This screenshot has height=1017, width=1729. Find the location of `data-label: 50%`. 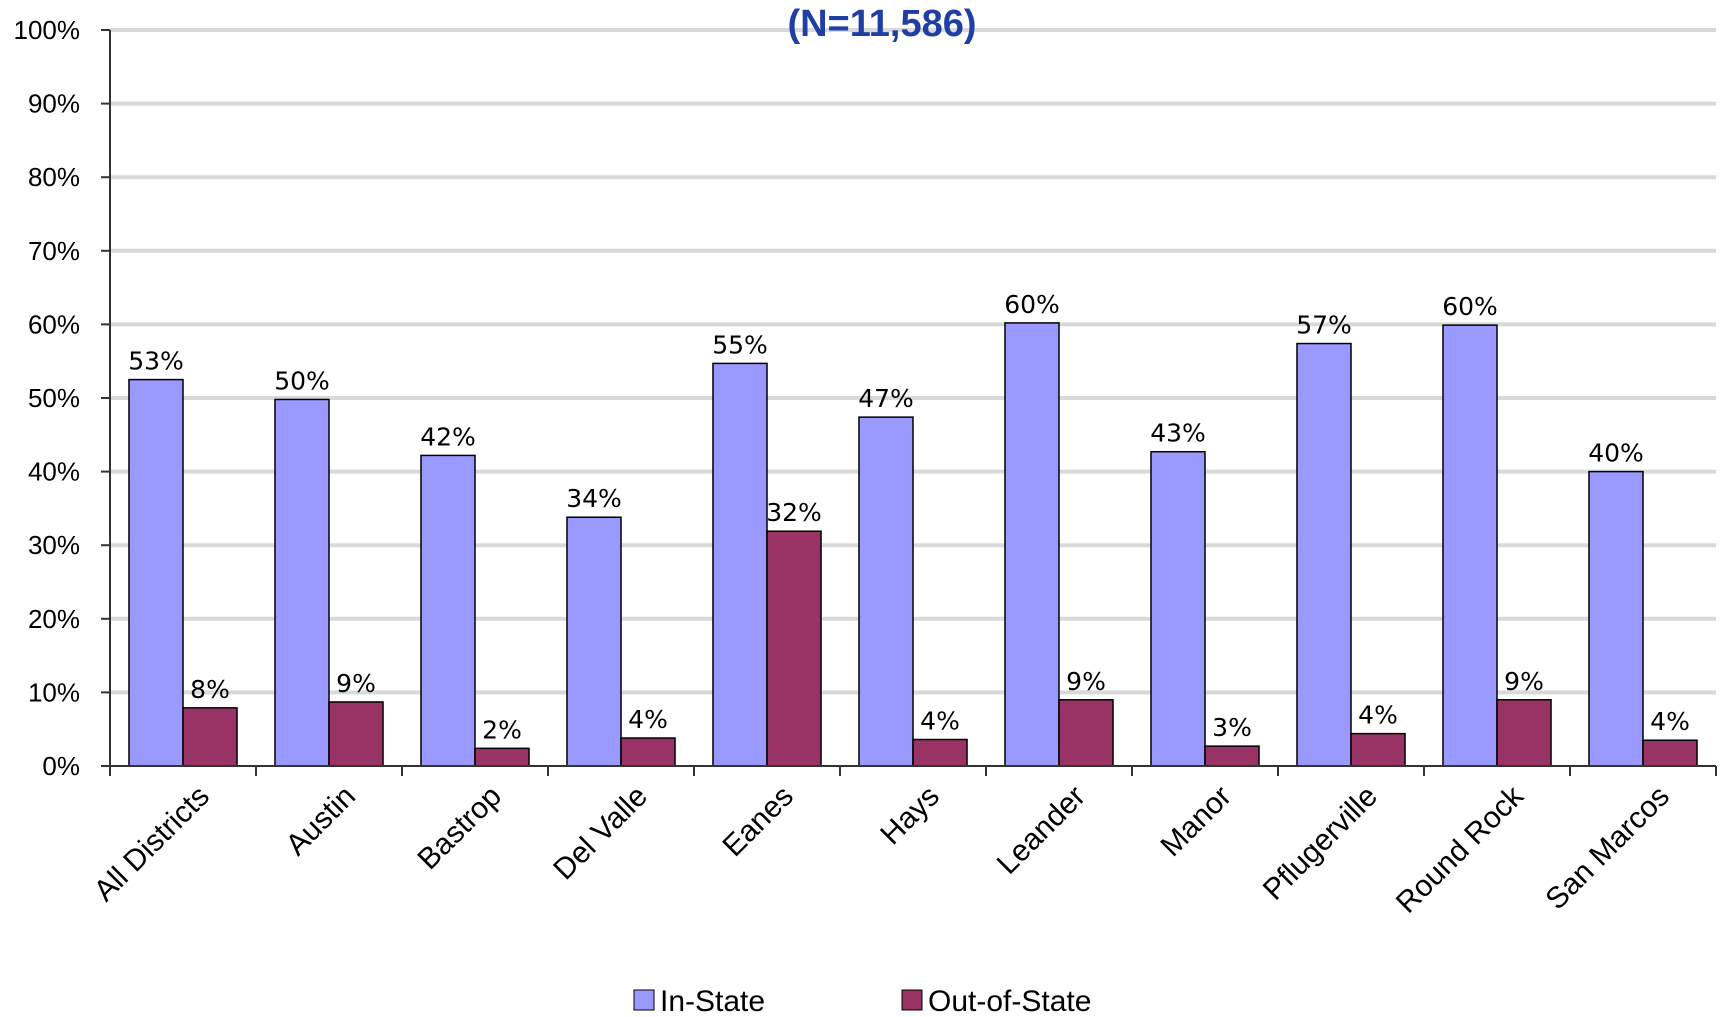

data-label: 50% is located at coordinates (302, 380).